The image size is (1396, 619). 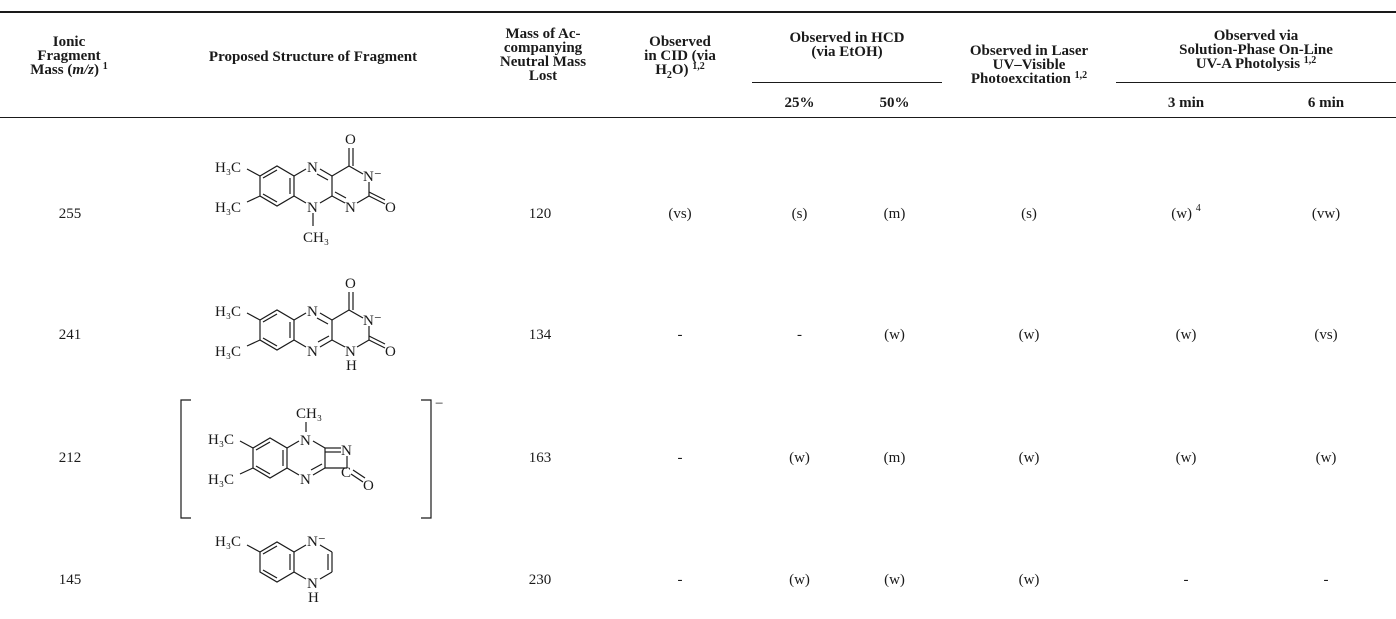 I want to click on row-1-p3: (w) 4, so click(x=1186, y=212).